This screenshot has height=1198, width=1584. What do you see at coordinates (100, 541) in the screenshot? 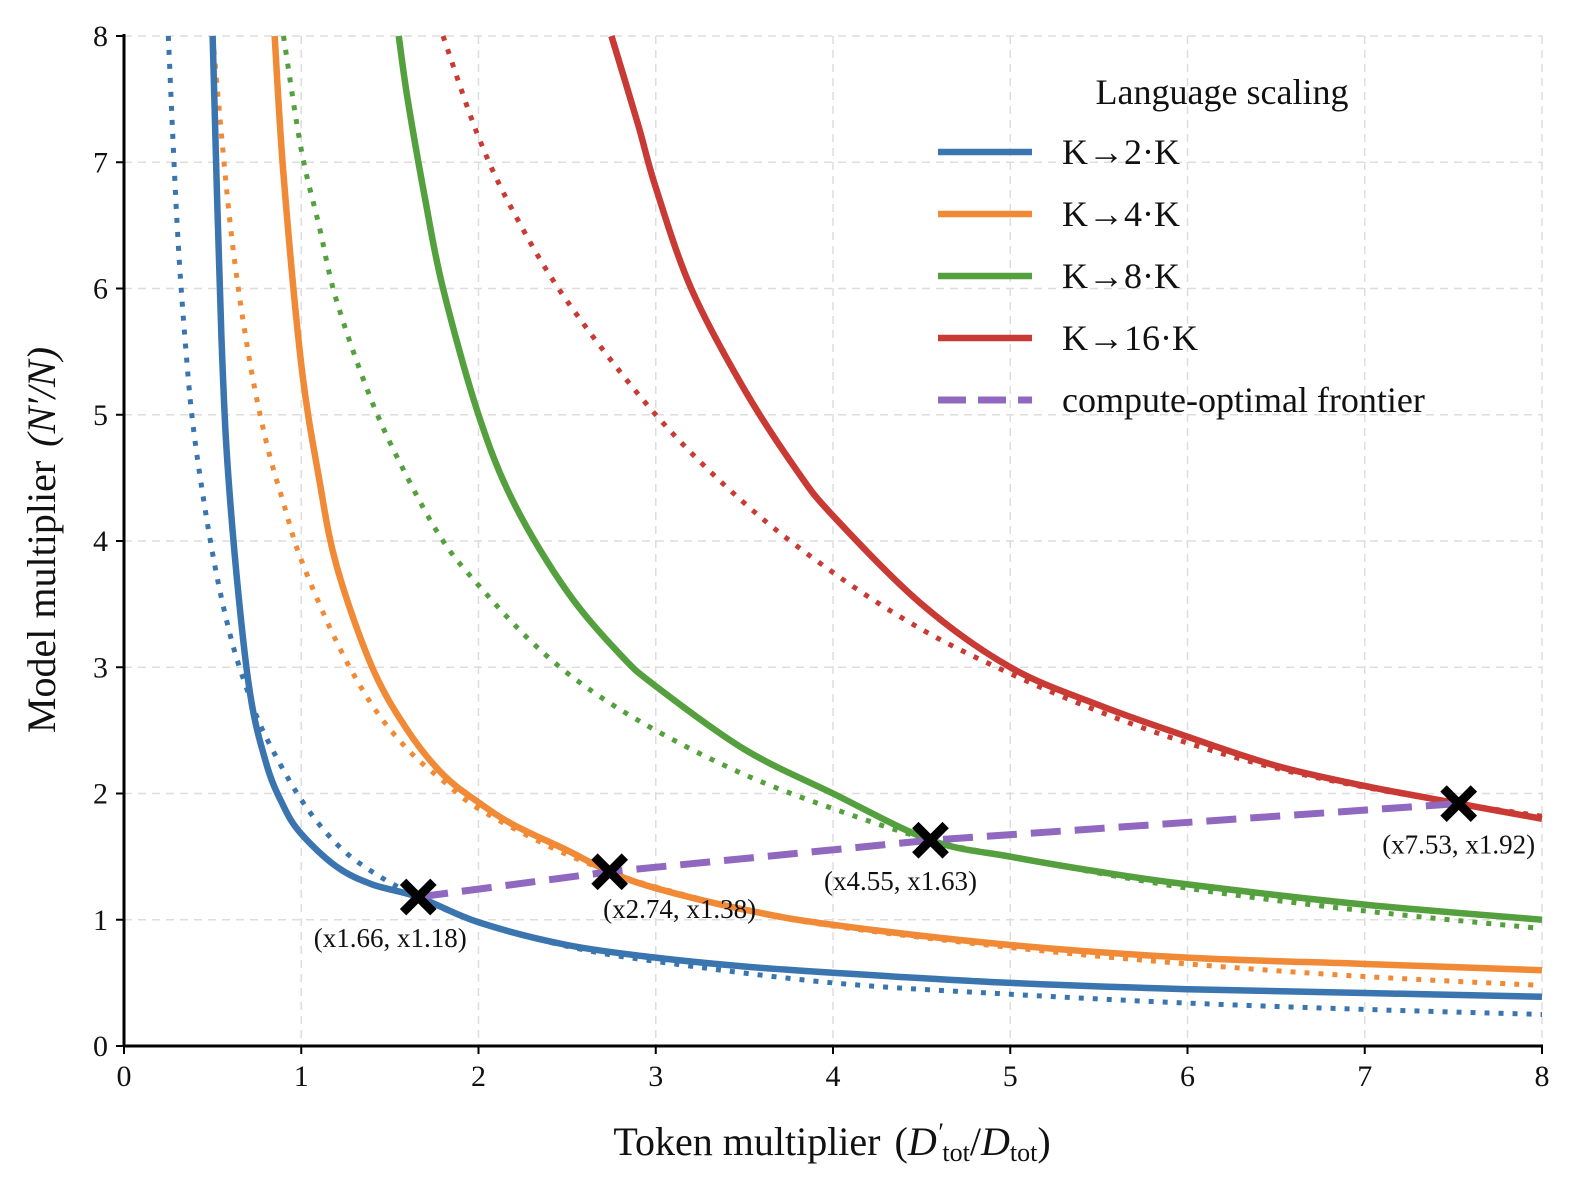
I see `y-tick-label-4: 4` at bounding box center [100, 541].